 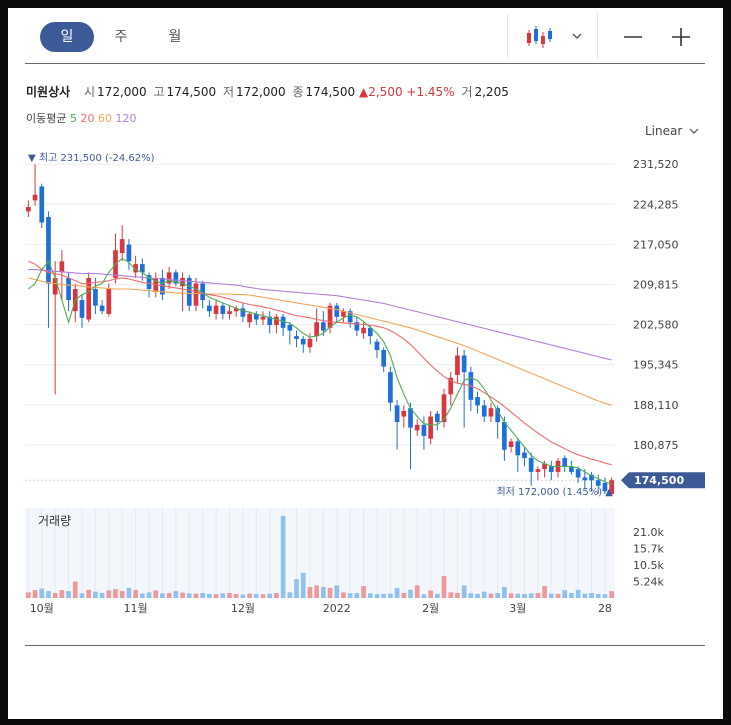 I want to click on tab-month: 월, so click(x=175, y=37).